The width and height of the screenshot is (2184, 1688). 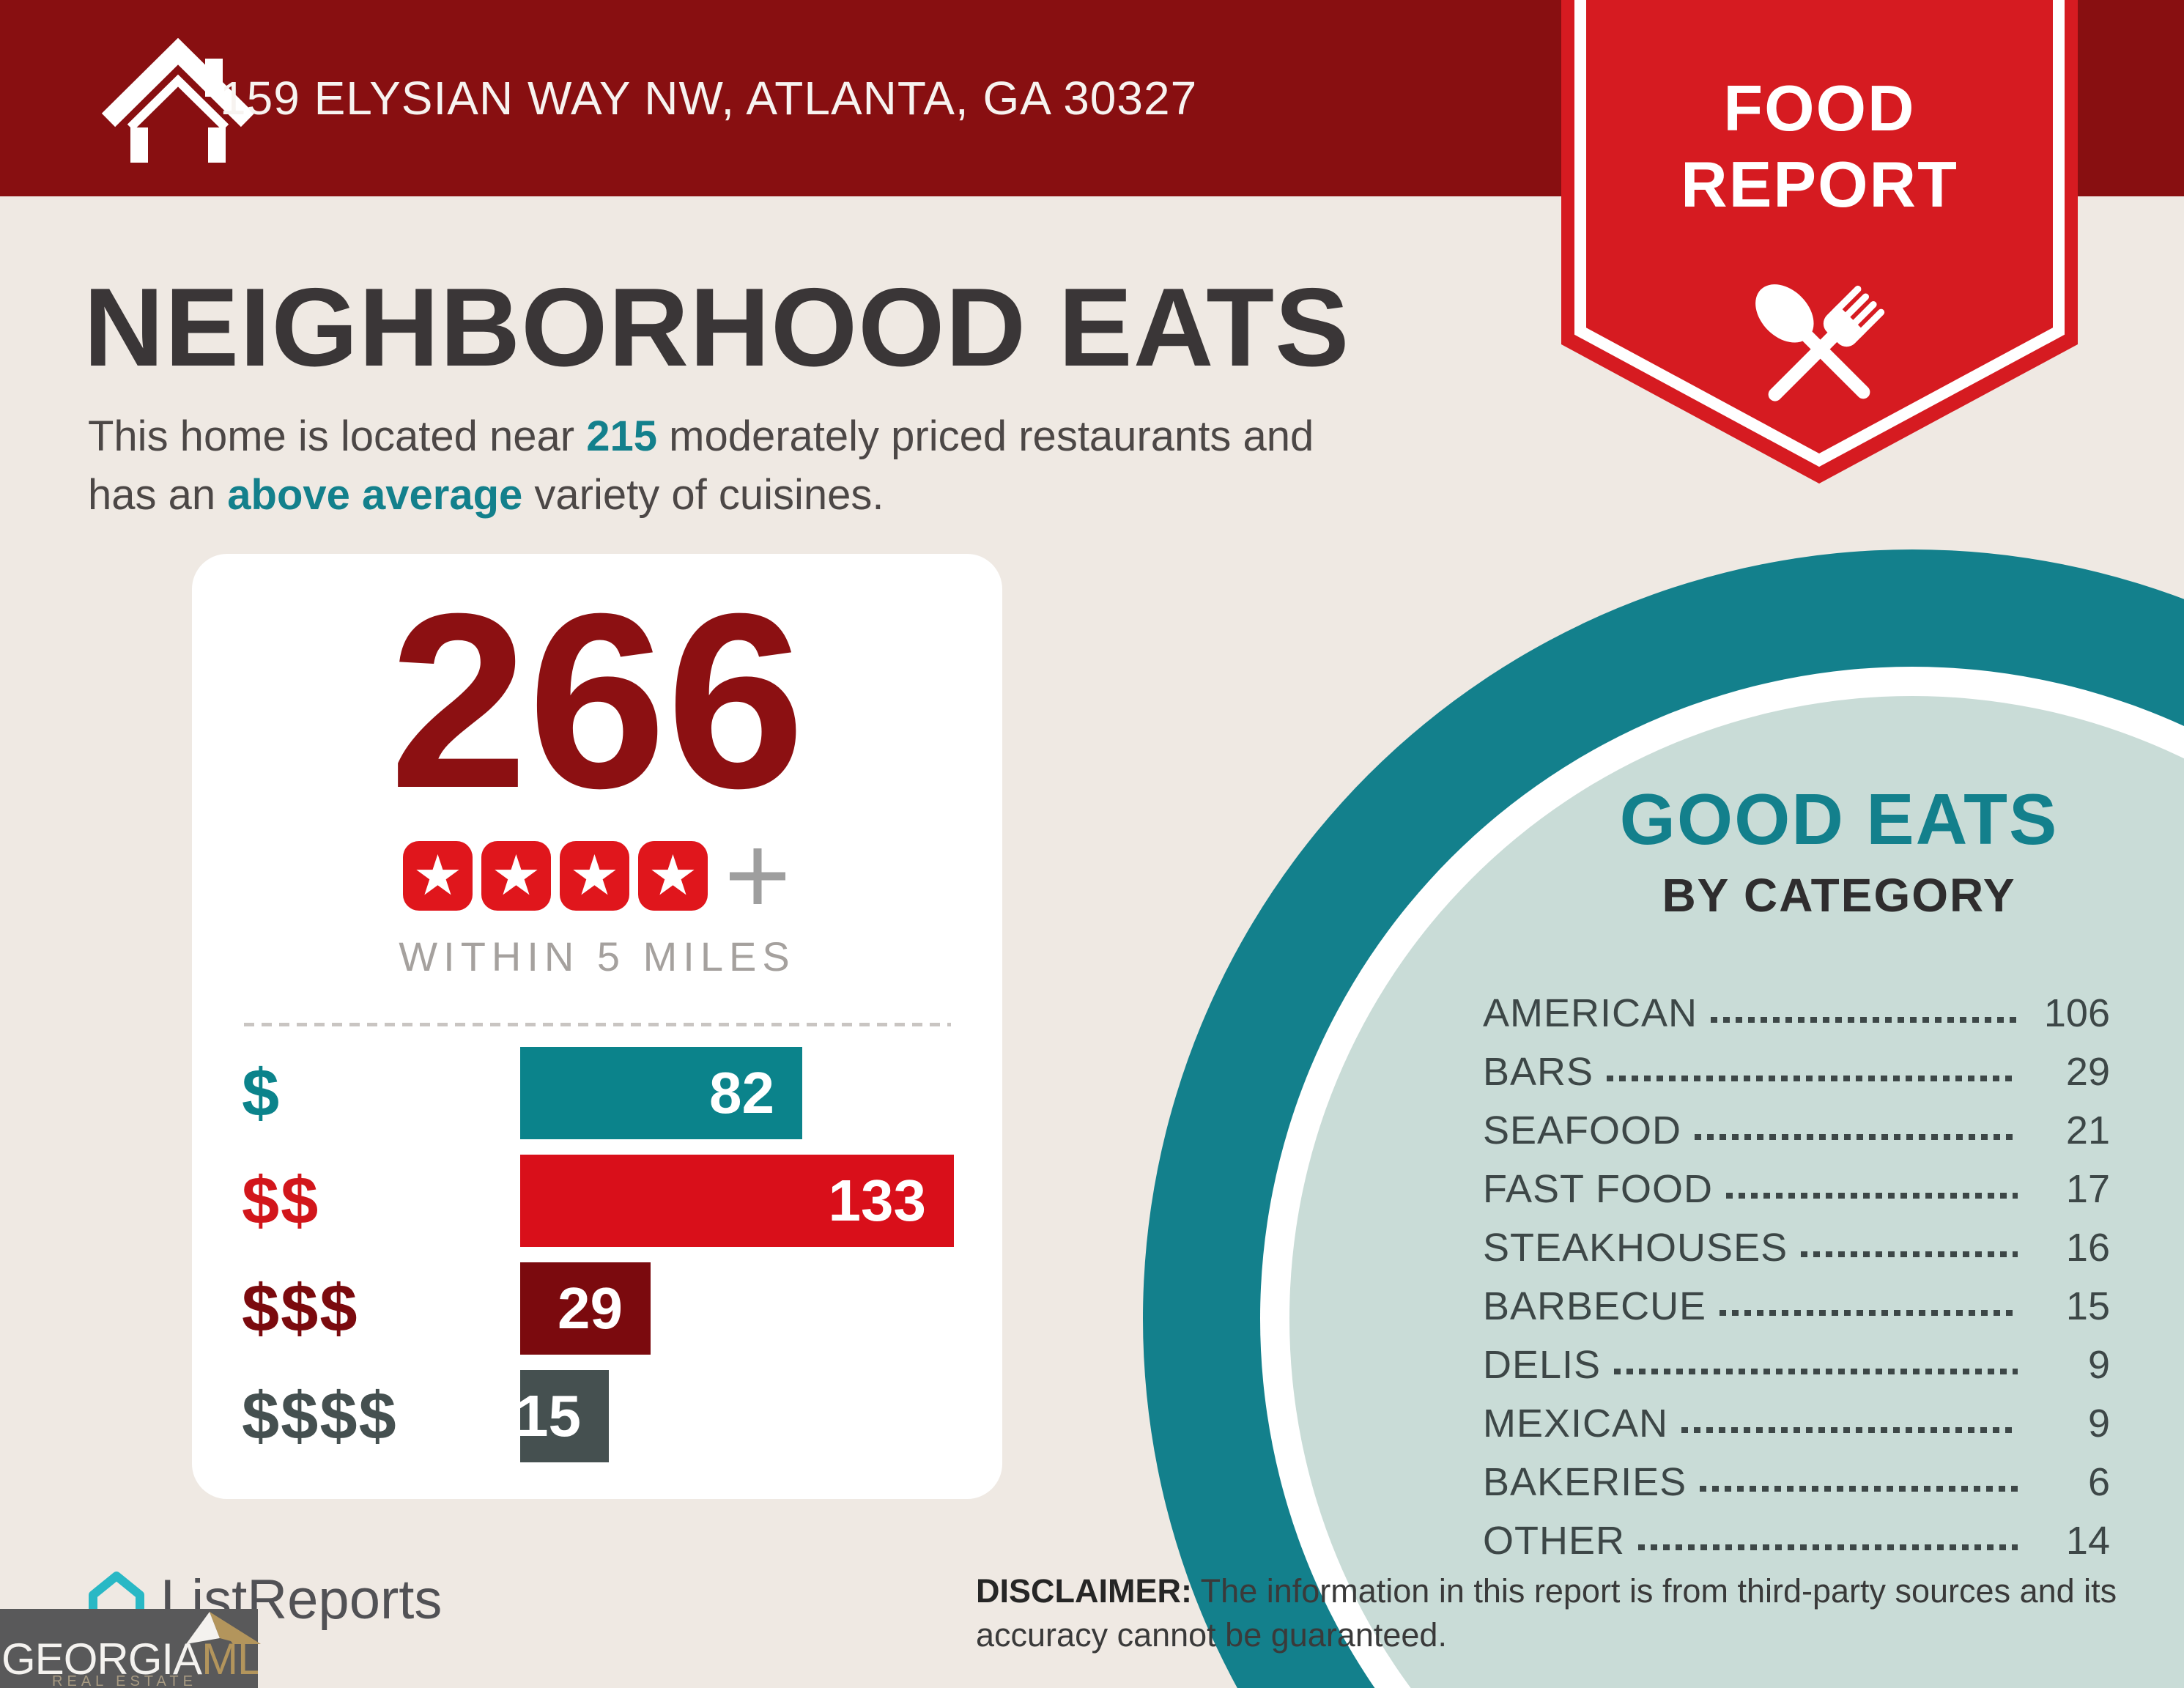 I want to click on subtitle-text: variety of cuisines., so click(x=703, y=495).